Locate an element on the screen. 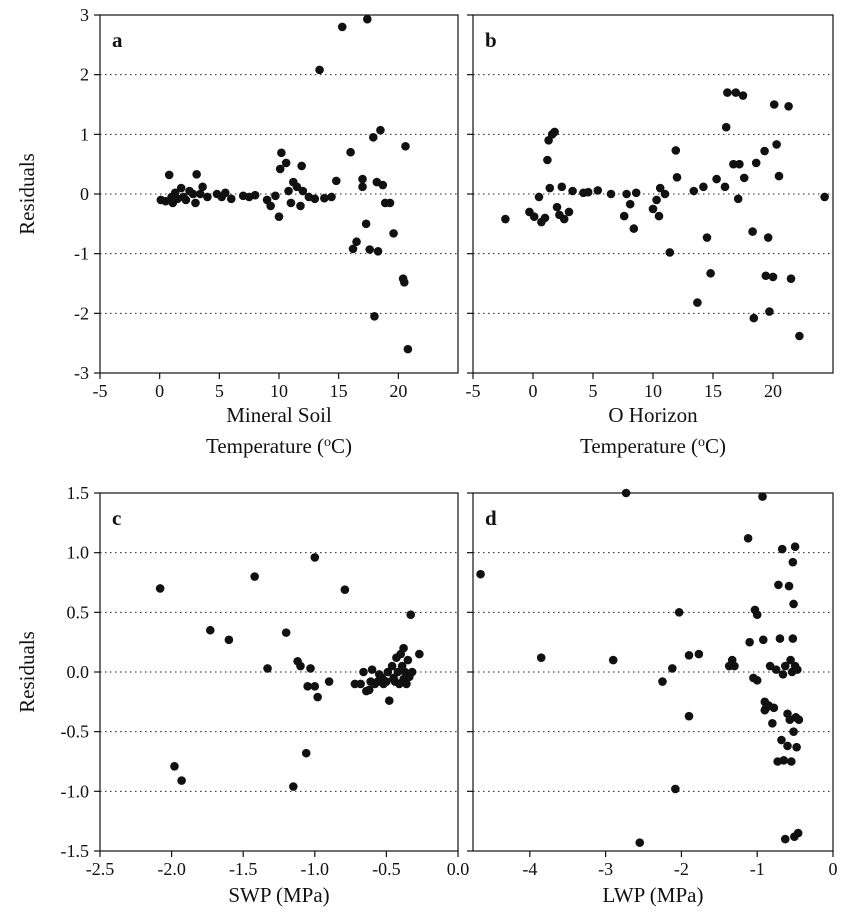  x-tick-label: -2.5 is located at coordinates (100, 869).